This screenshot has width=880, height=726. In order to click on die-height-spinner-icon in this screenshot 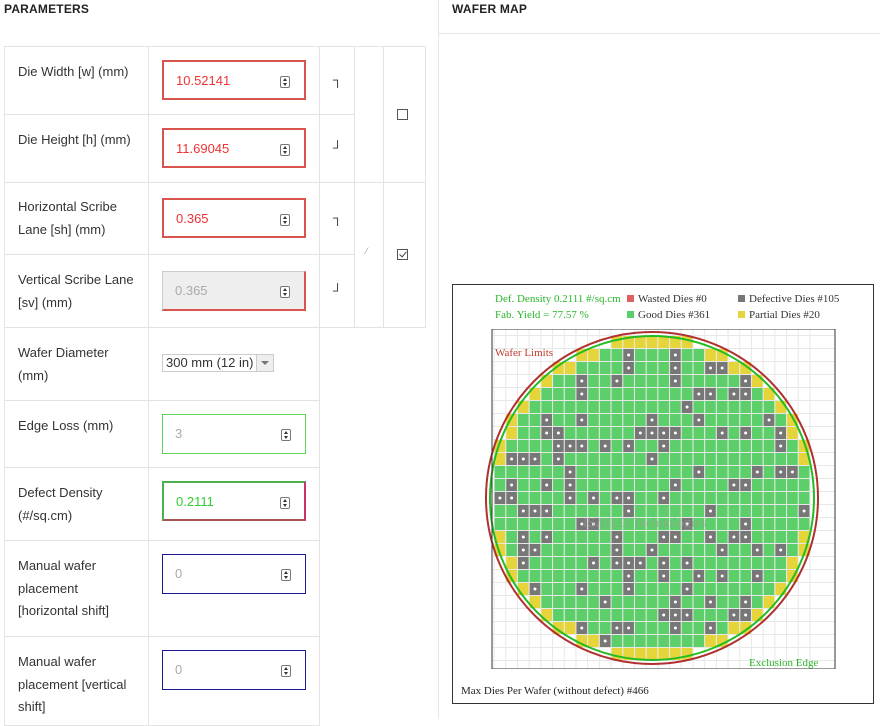, I will do `click(285, 150)`.